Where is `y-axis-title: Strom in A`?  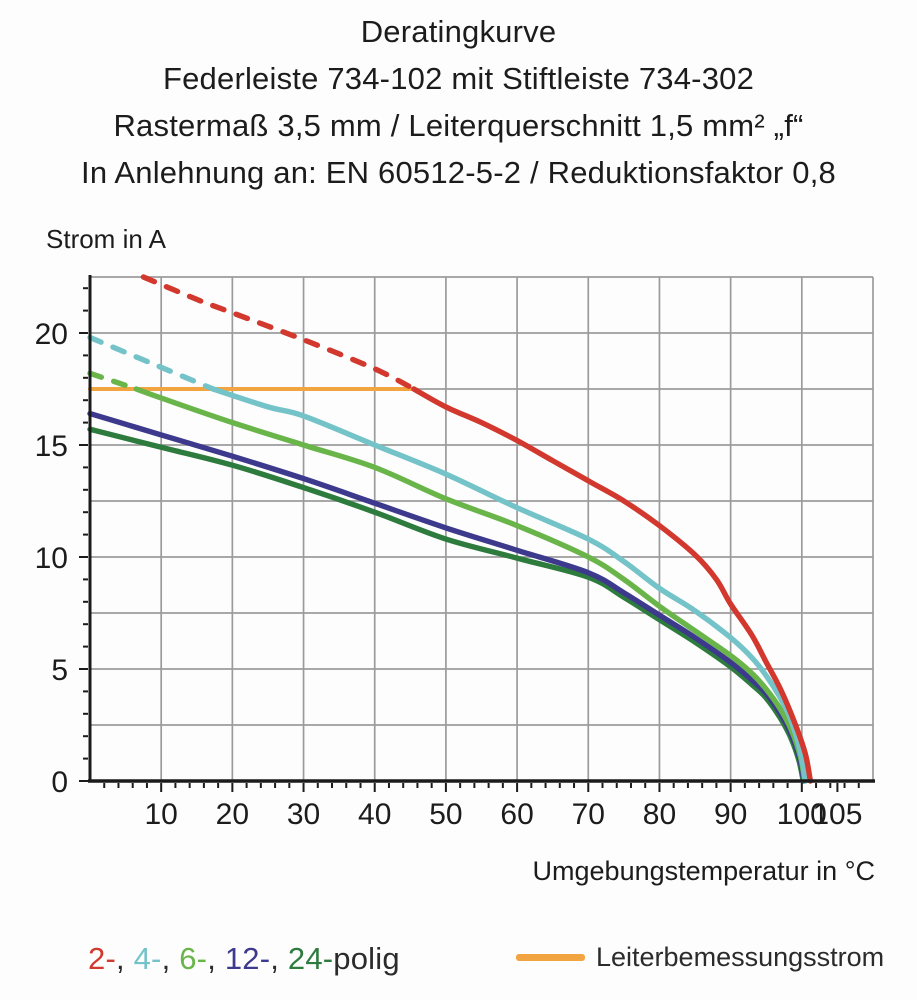
y-axis-title: Strom in A is located at coordinates (106, 239).